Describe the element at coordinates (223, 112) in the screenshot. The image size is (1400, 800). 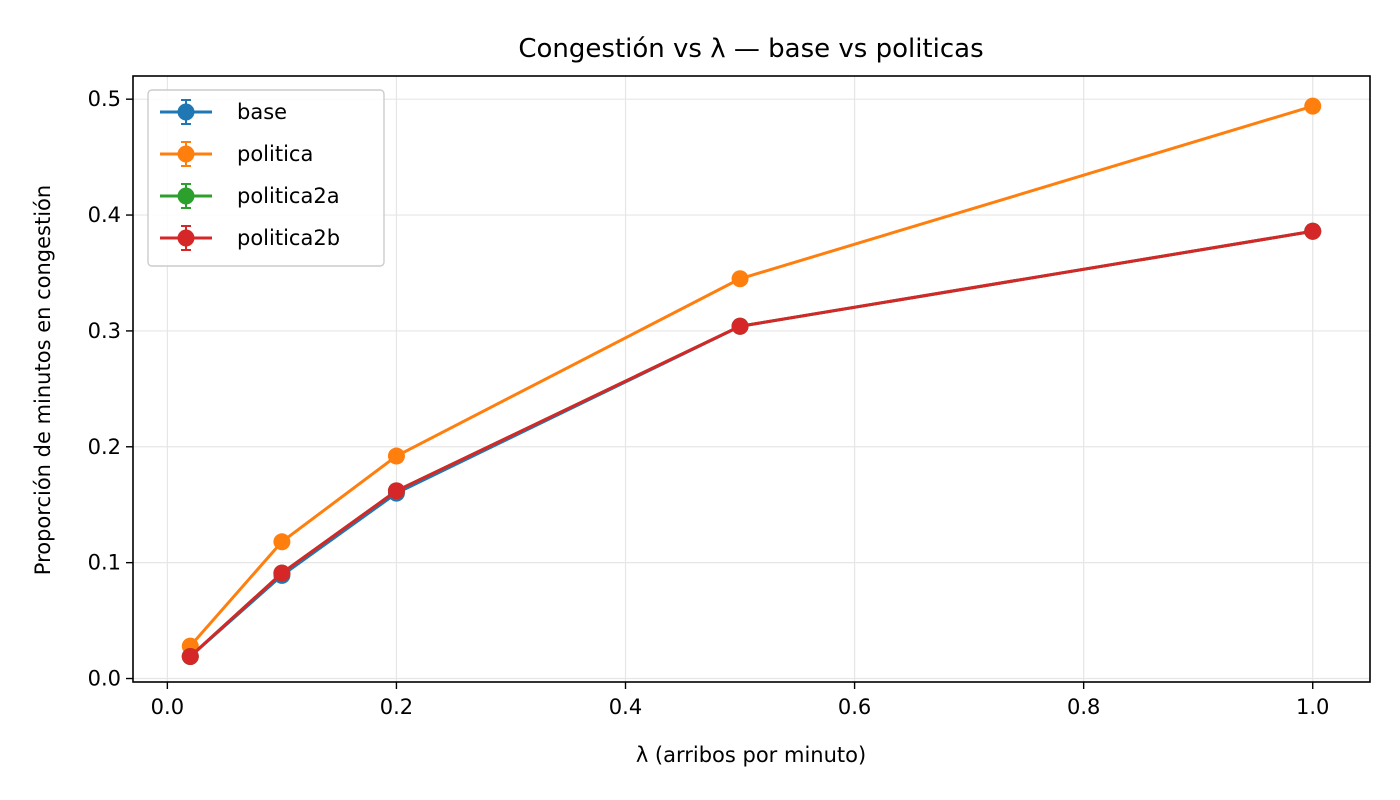
I see `legend-entry-base: base` at that location.